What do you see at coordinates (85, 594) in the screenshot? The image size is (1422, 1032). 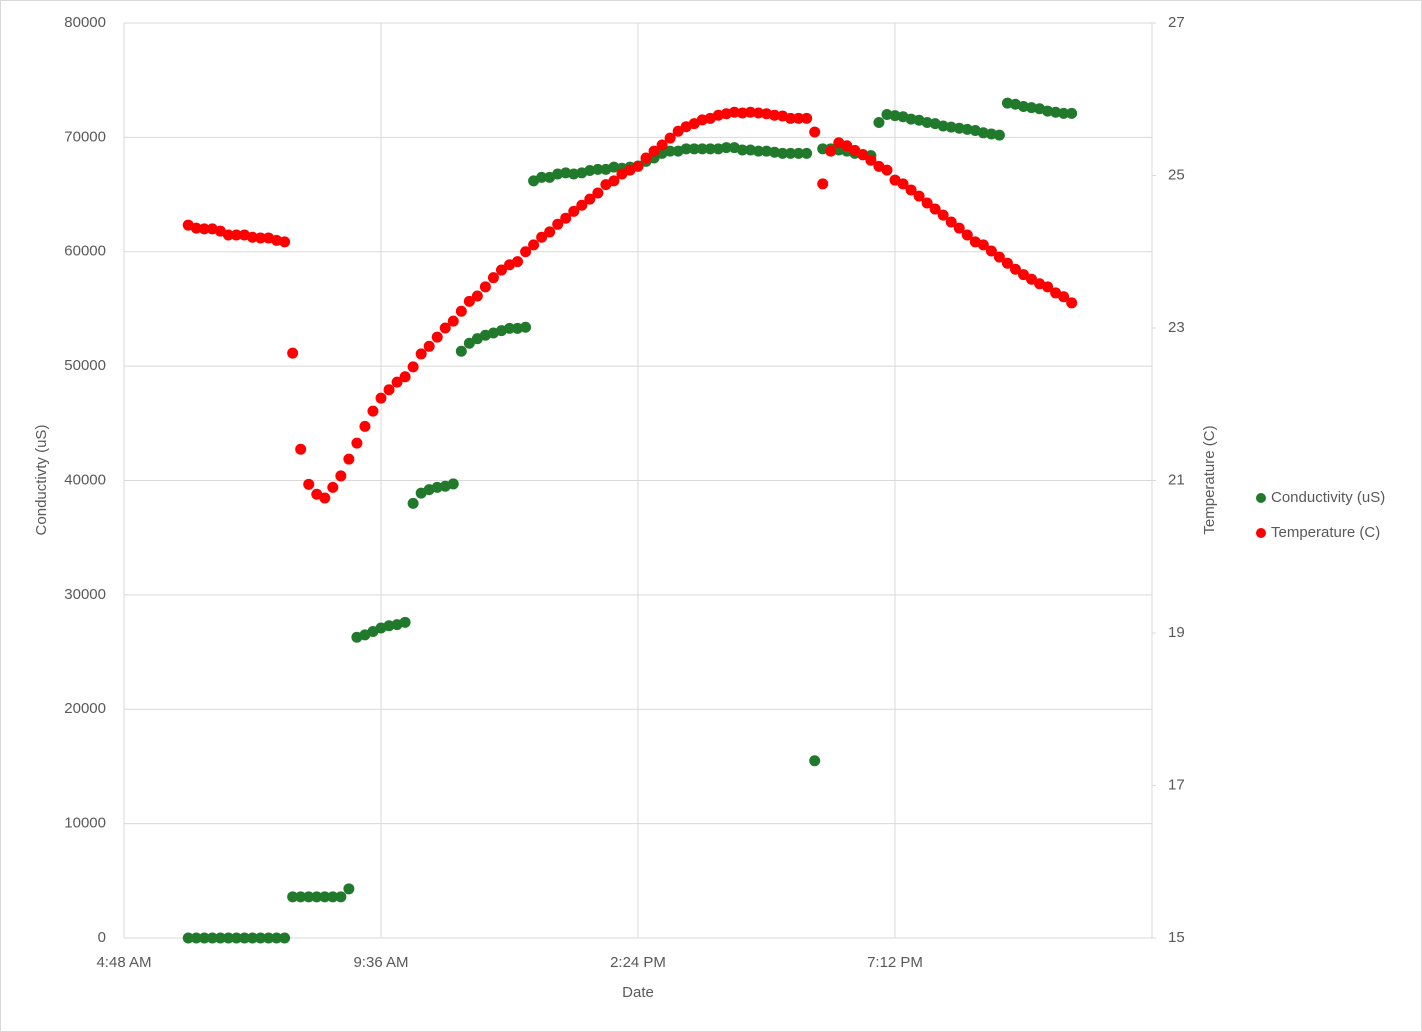 I see `y-tick-label: 30000` at bounding box center [85, 594].